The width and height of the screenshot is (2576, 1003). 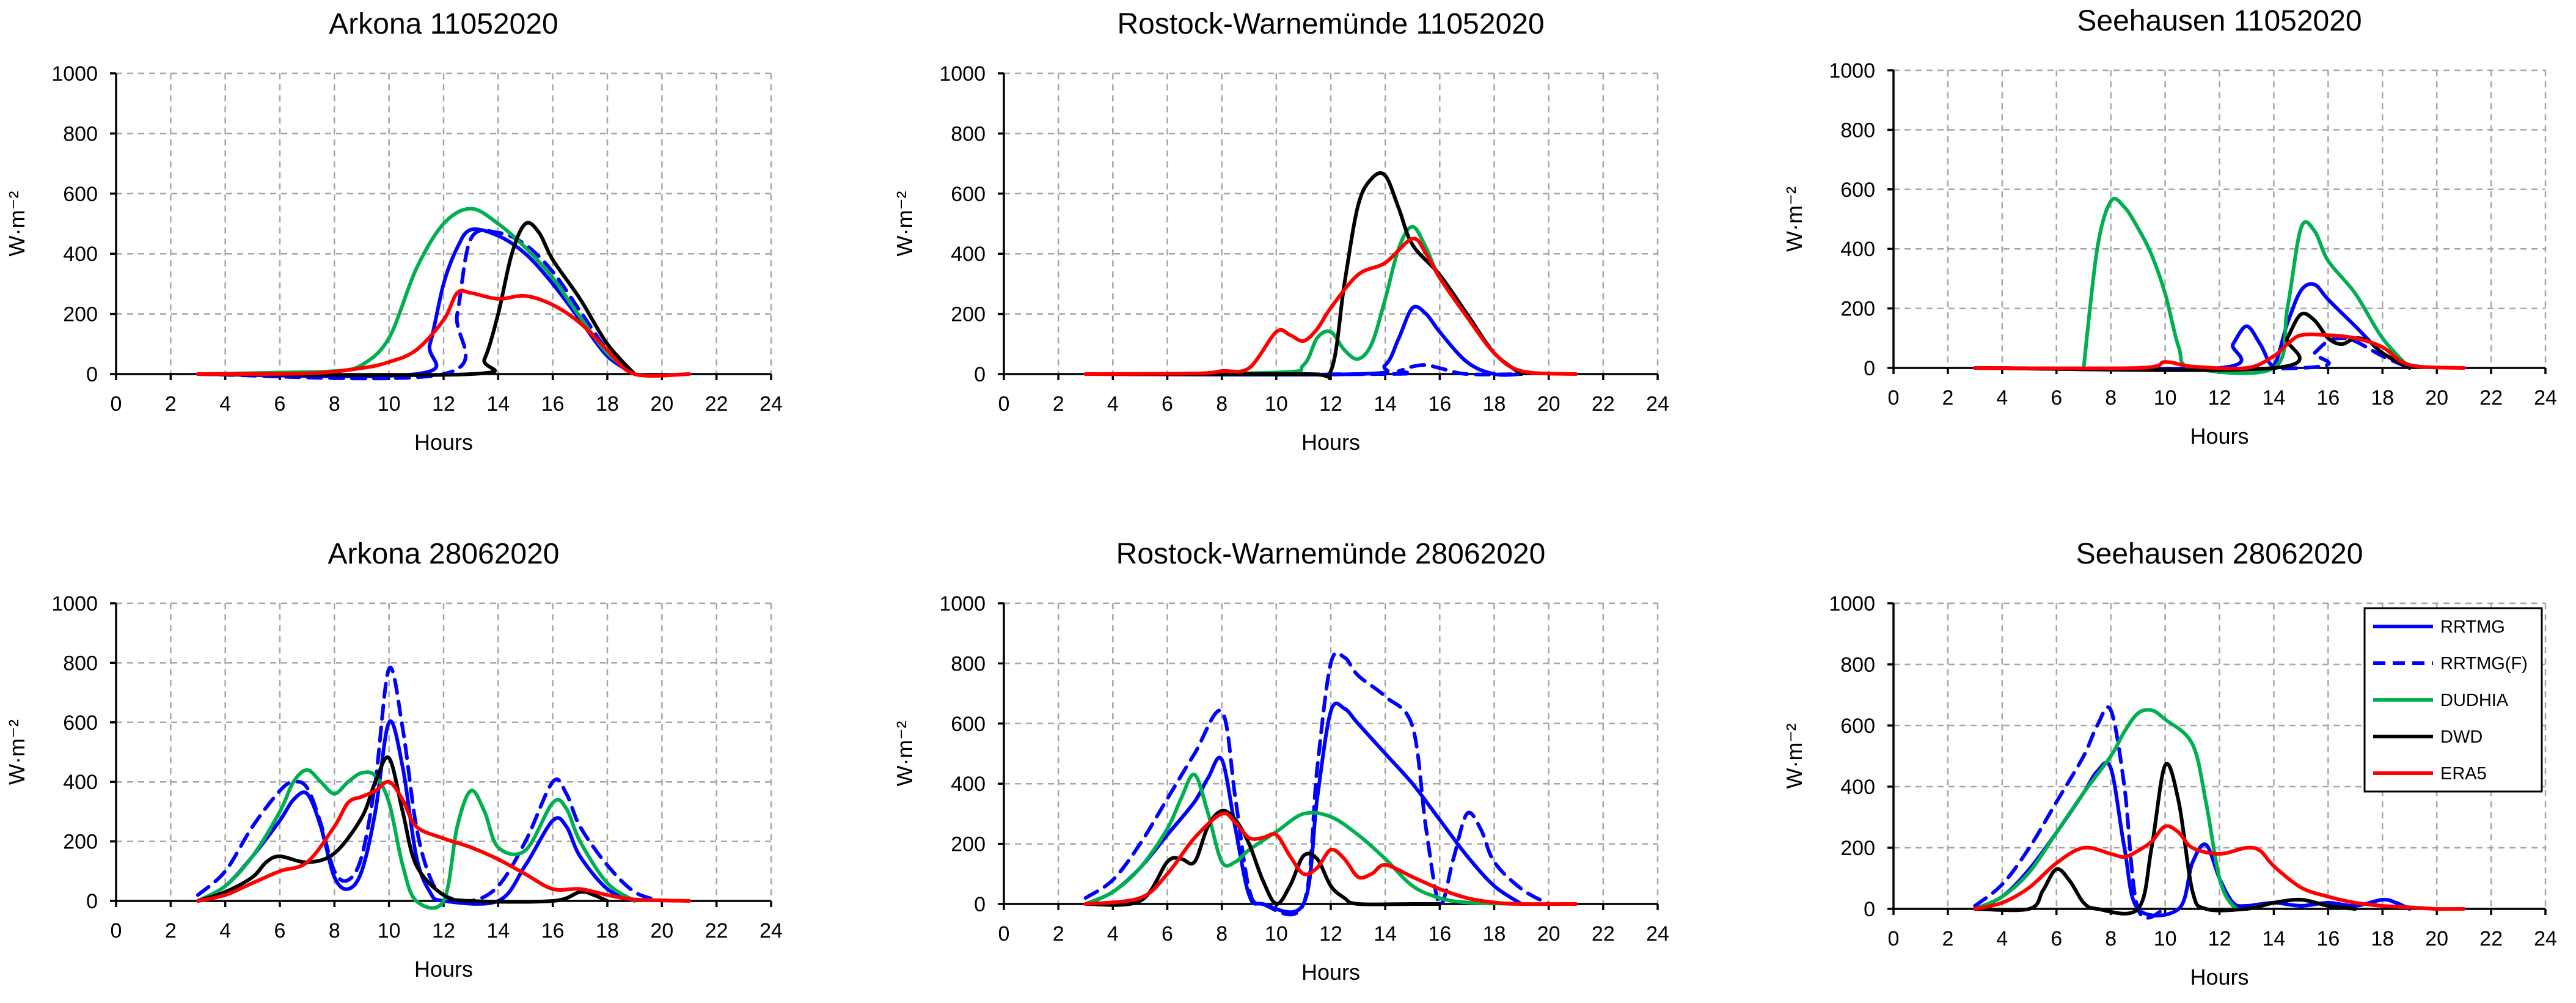 I want to click on panel-title: Arkona 28062020, so click(x=444, y=554).